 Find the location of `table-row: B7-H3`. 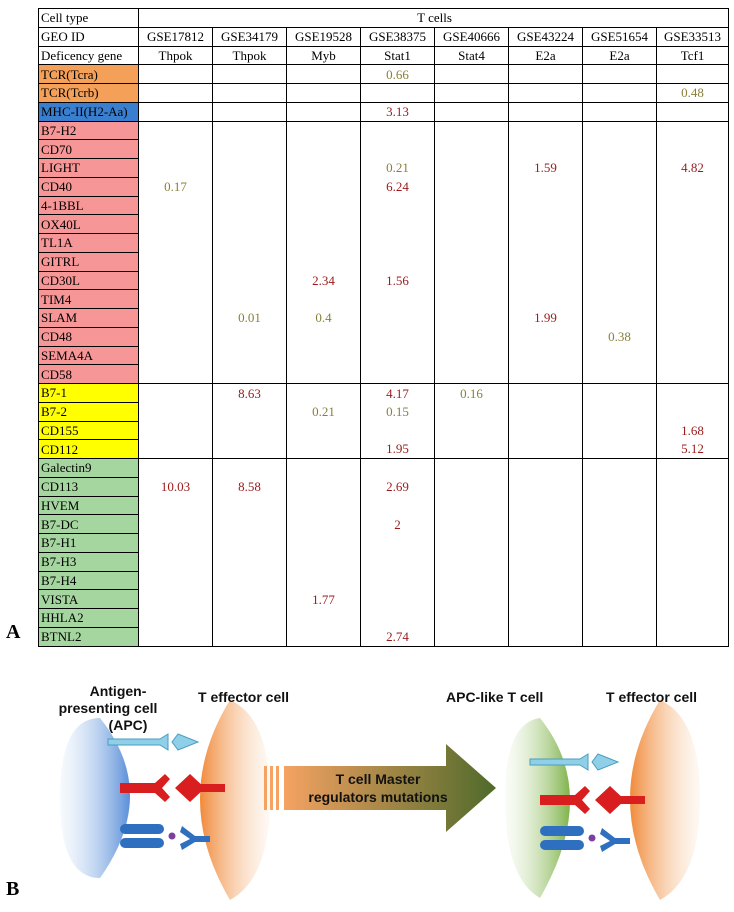

table-row: B7-H3 is located at coordinates (384, 562).